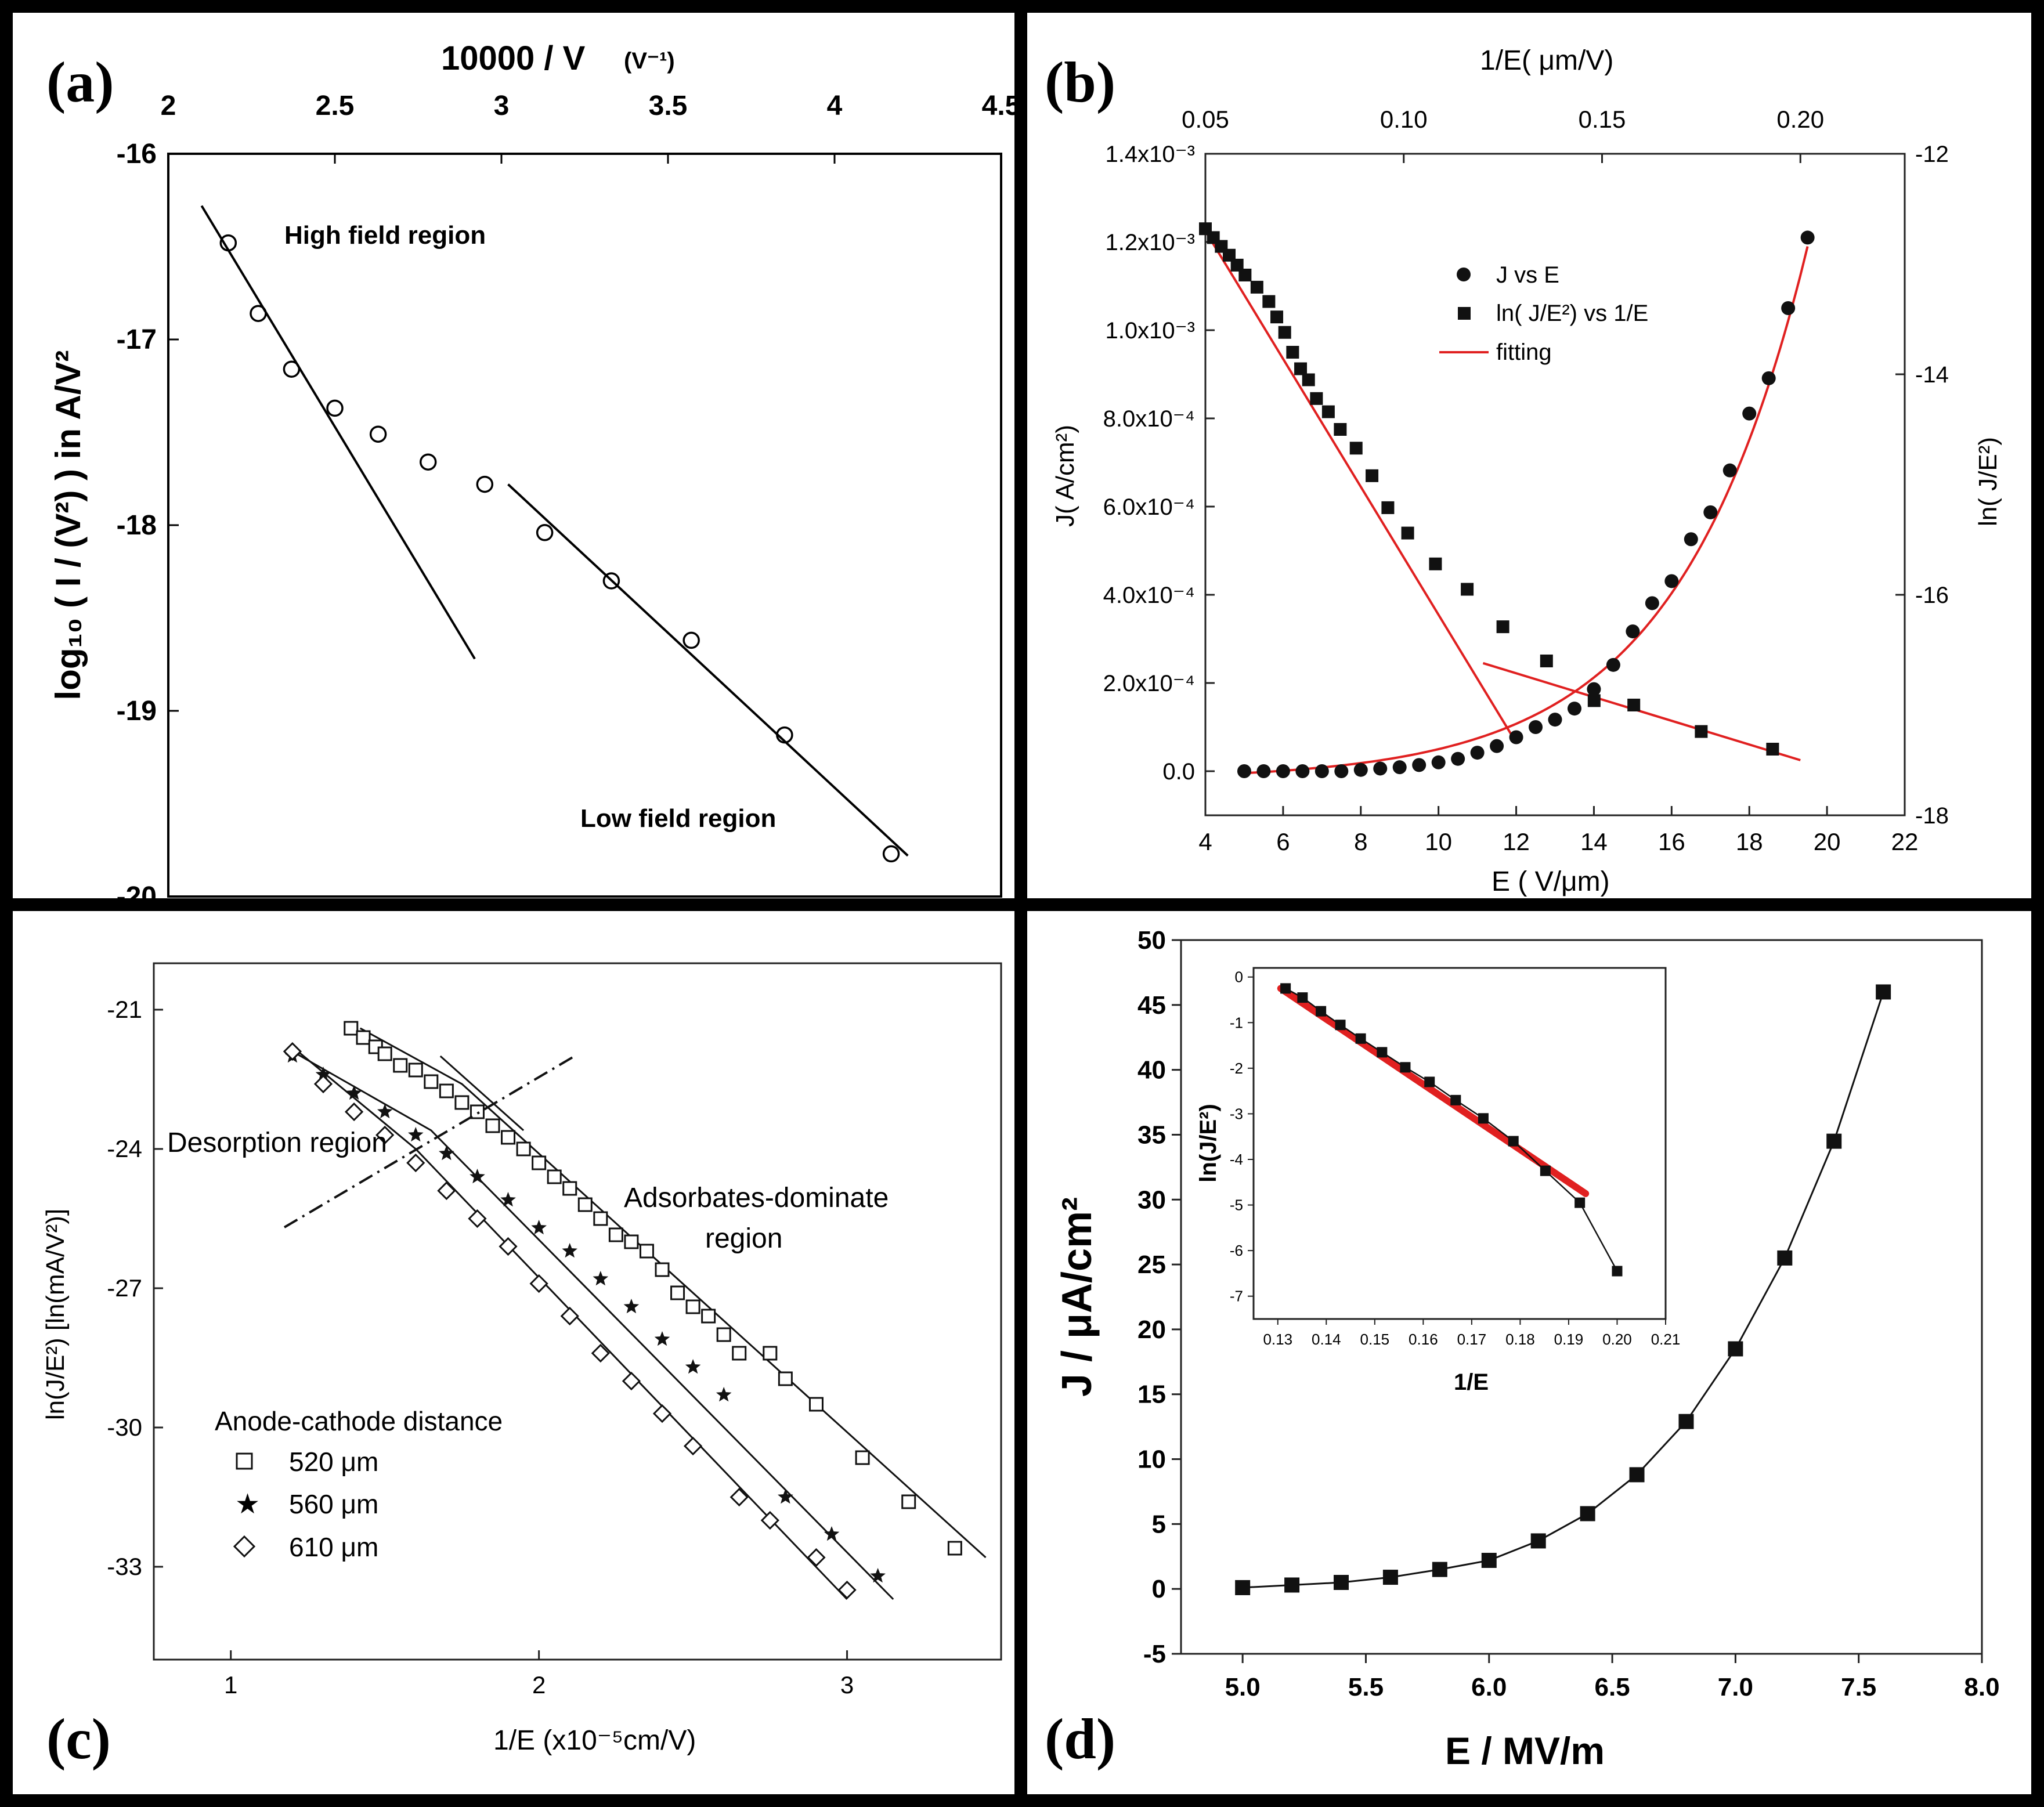  What do you see at coordinates (1150, 154) in the screenshot?
I see `y-tick-label-left: 1.4x10⁻³` at bounding box center [1150, 154].